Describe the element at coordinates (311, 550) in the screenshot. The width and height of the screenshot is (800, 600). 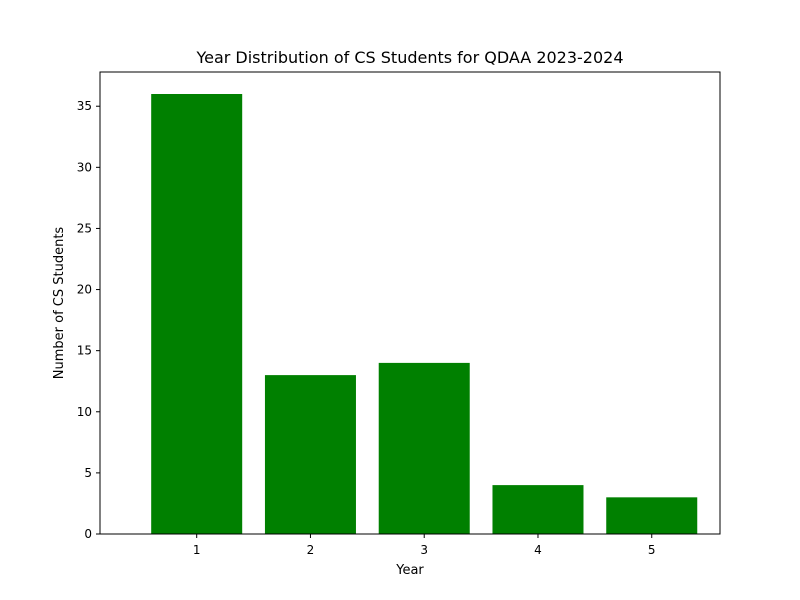
I see `x-tick-label: 2` at that location.